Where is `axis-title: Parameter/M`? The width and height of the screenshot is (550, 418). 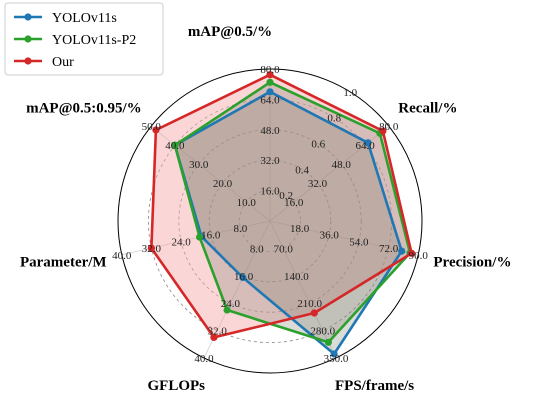
axis-title: Parameter/M is located at coordinates (63, 263).